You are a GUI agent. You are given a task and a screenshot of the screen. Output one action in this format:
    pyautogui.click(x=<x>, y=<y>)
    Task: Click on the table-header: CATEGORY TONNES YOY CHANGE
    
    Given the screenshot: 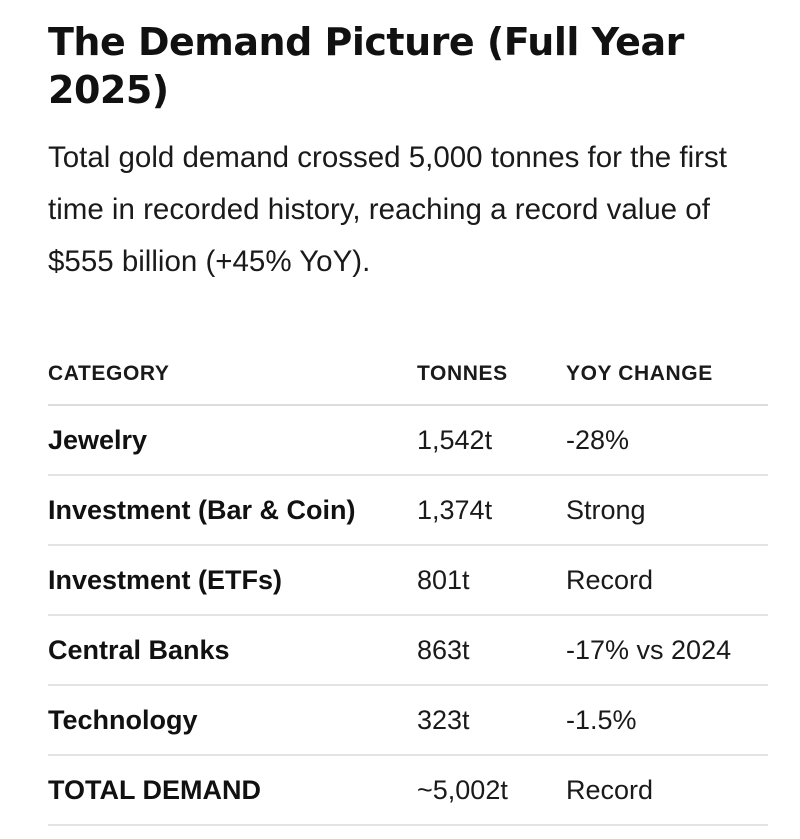 What is the action you would take?
    pyautogui.click(x=408, y=375)
    